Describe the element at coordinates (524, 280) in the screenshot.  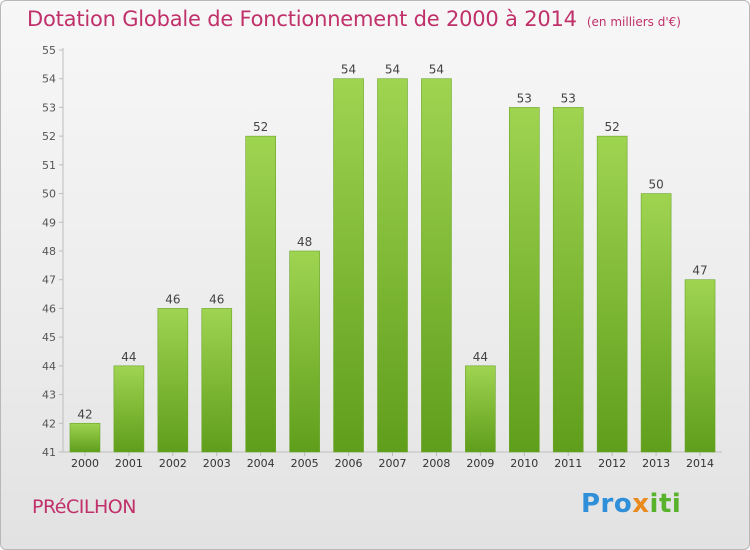
I see `bar-2010` at that location.